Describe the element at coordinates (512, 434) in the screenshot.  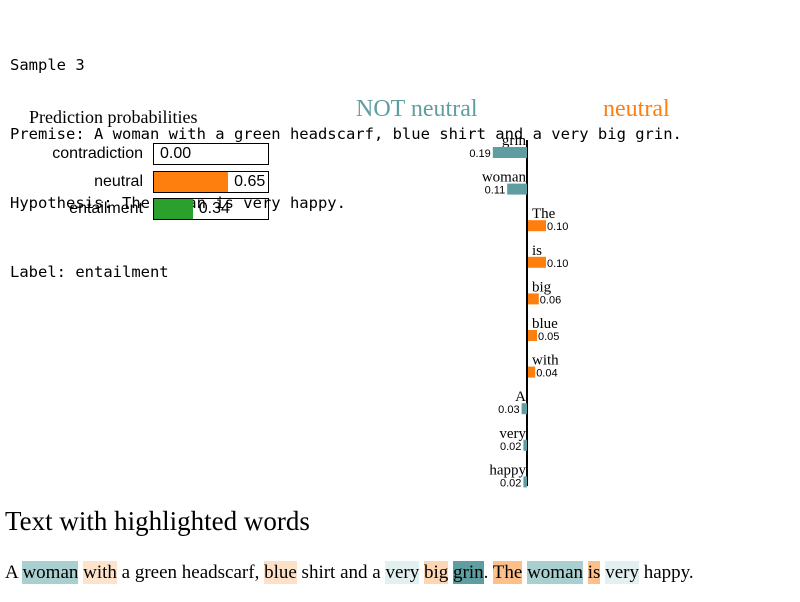
I see `feature-word: very` at that location.